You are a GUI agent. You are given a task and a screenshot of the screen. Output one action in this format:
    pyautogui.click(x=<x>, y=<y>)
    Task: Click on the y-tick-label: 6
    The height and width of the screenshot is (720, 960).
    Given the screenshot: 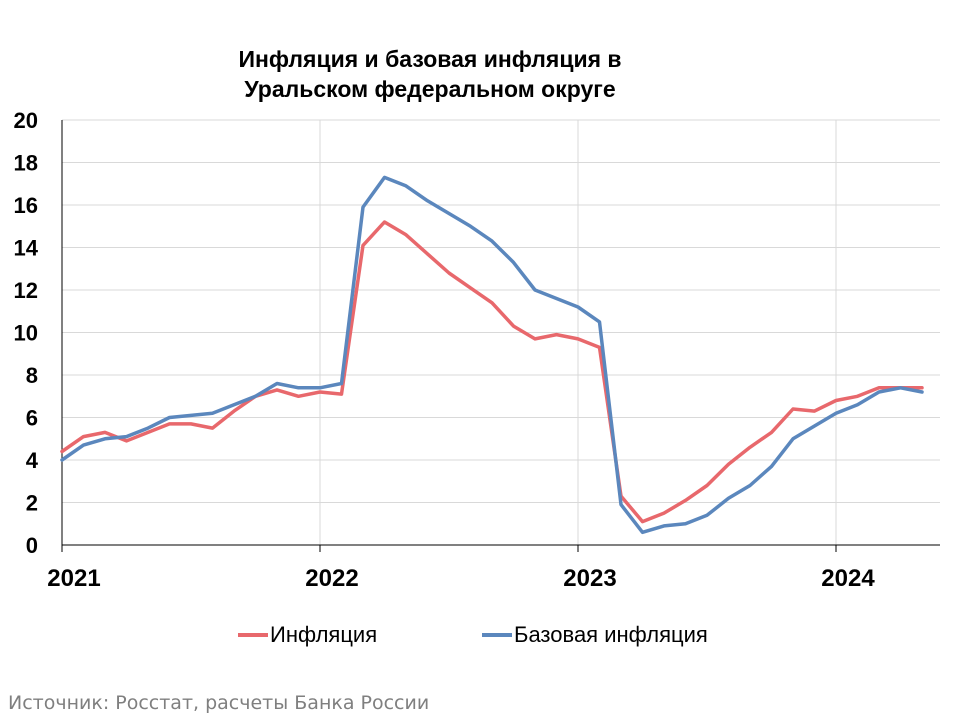 What is the action you would take?
    pyautogui.click(x=32, y=418)
    